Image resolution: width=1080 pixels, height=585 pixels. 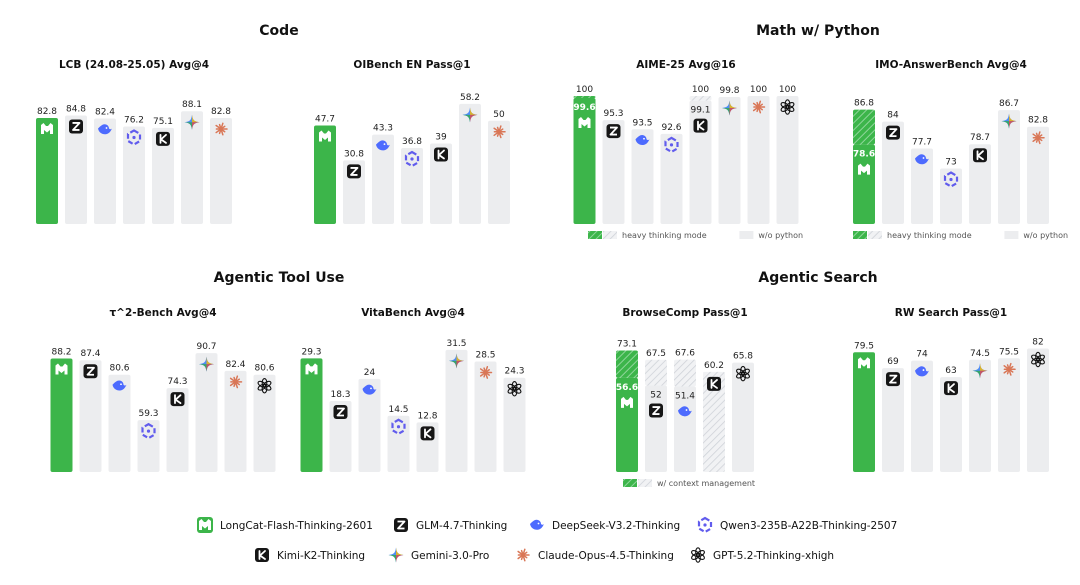 I want to click on kimi-icon, so click(x=427, y=433).